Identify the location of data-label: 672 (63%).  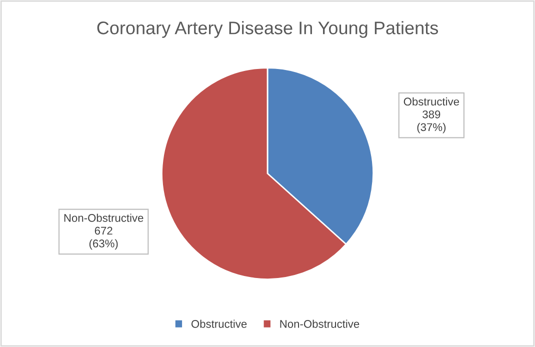
(103, 238).